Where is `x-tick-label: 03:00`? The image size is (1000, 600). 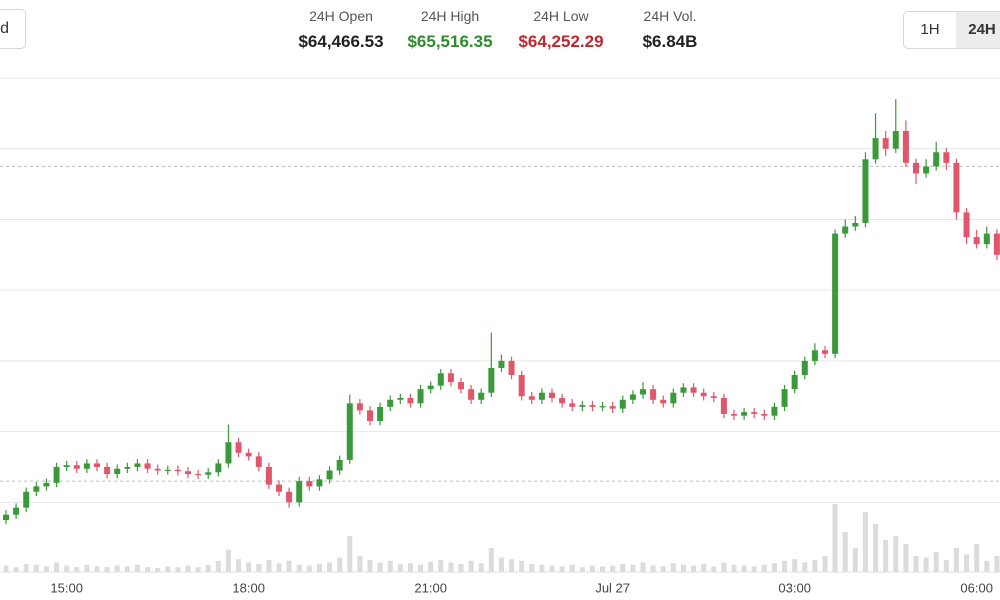
x-tick-label: 03:00 is located at coordinates (794, 587).